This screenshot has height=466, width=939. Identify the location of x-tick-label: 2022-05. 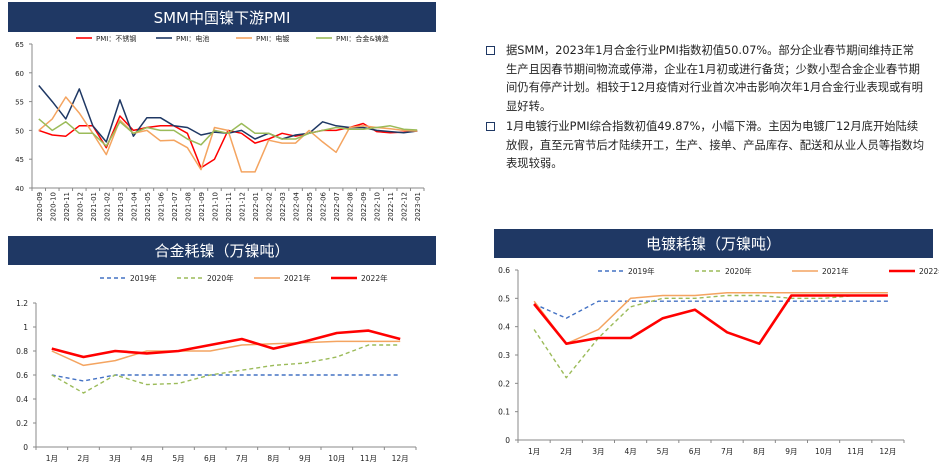
(310, 206).